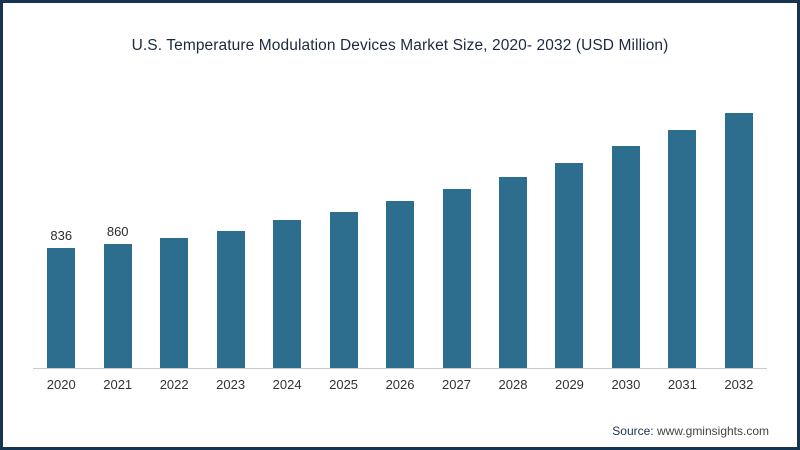 This screenshot has width=800, height=450. I want to click on source-line: Source: www.gminsights.com, so click(690, 431).